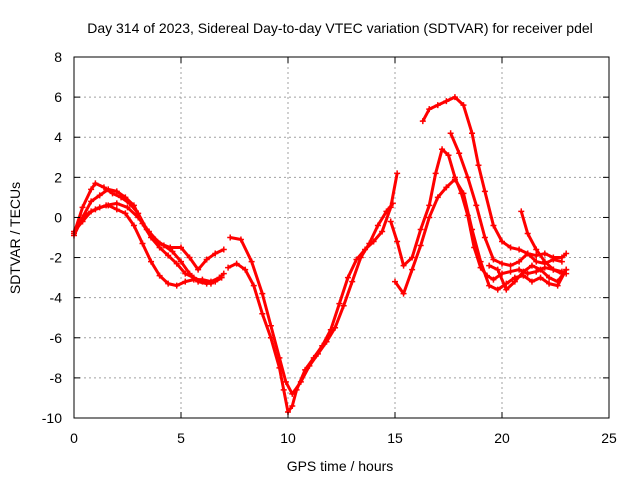 The width and height of the screenshot is (640, 480). What do you see at coordinates (609, 438) in the screenshot?
I see `x-tick-label: 25` at bounding box center [609, 438].